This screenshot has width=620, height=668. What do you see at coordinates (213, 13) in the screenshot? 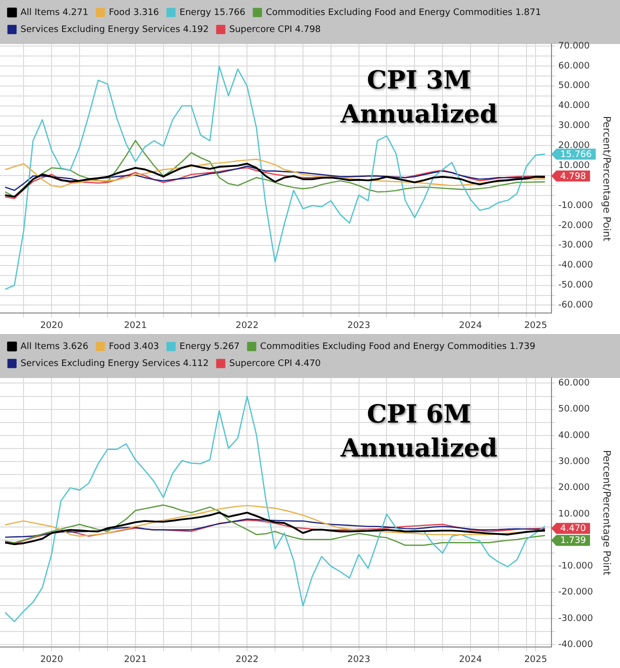
I see `legend-label: Energy 15.766` at bounding box center [213, 13].